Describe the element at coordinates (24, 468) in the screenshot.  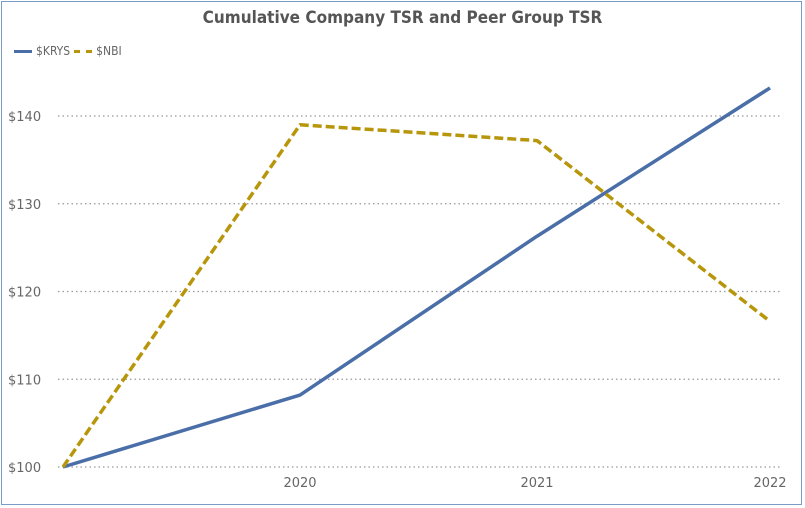
I see `y-tick-label: $100` at that location.